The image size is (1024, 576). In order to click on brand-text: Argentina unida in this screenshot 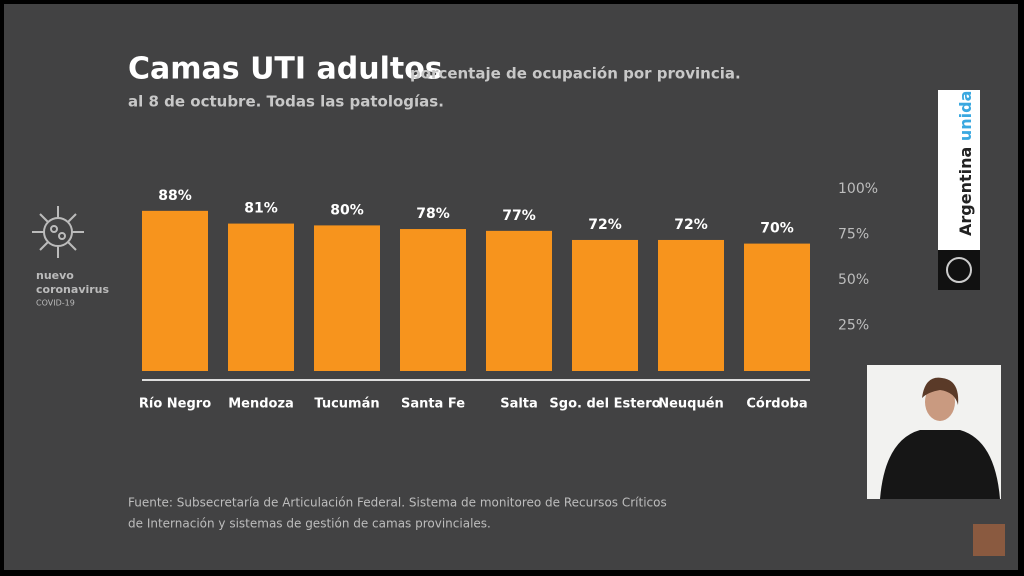, I will do `click(965, 163)`.